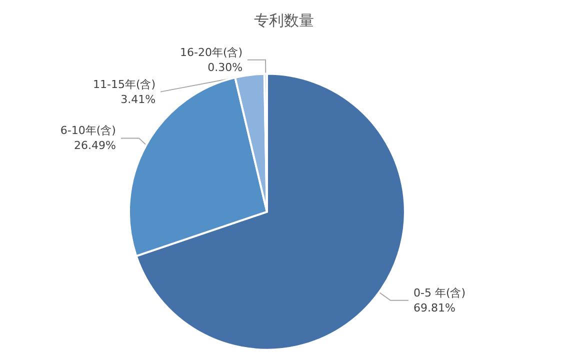 Image resolution: width=568 pixels, height=359 pixels. What do you see at coordinates (88, 131) in the screenshot?
I see `slice-label: 6-10年(含)` at bounding box center [88, 131].